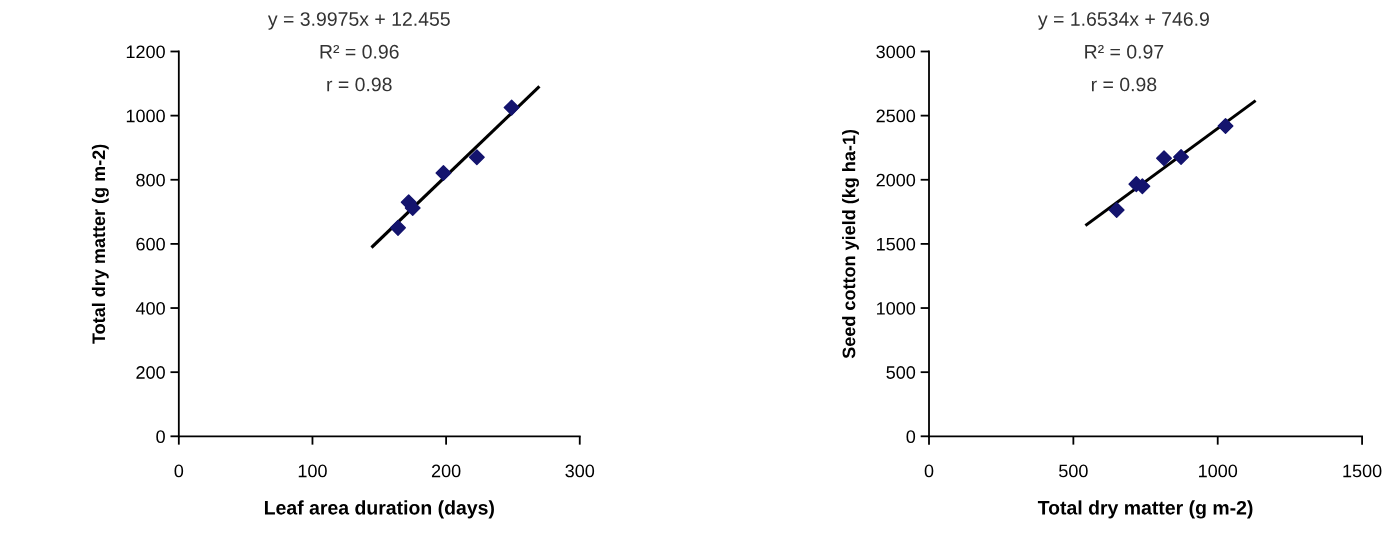 This screenshot has height=542, width=1397. What do you see at coordinates (1123, 21) in the screenshot?
I see `text: y = 1.6534x + 746.9` at bounding box center [1123, 21].